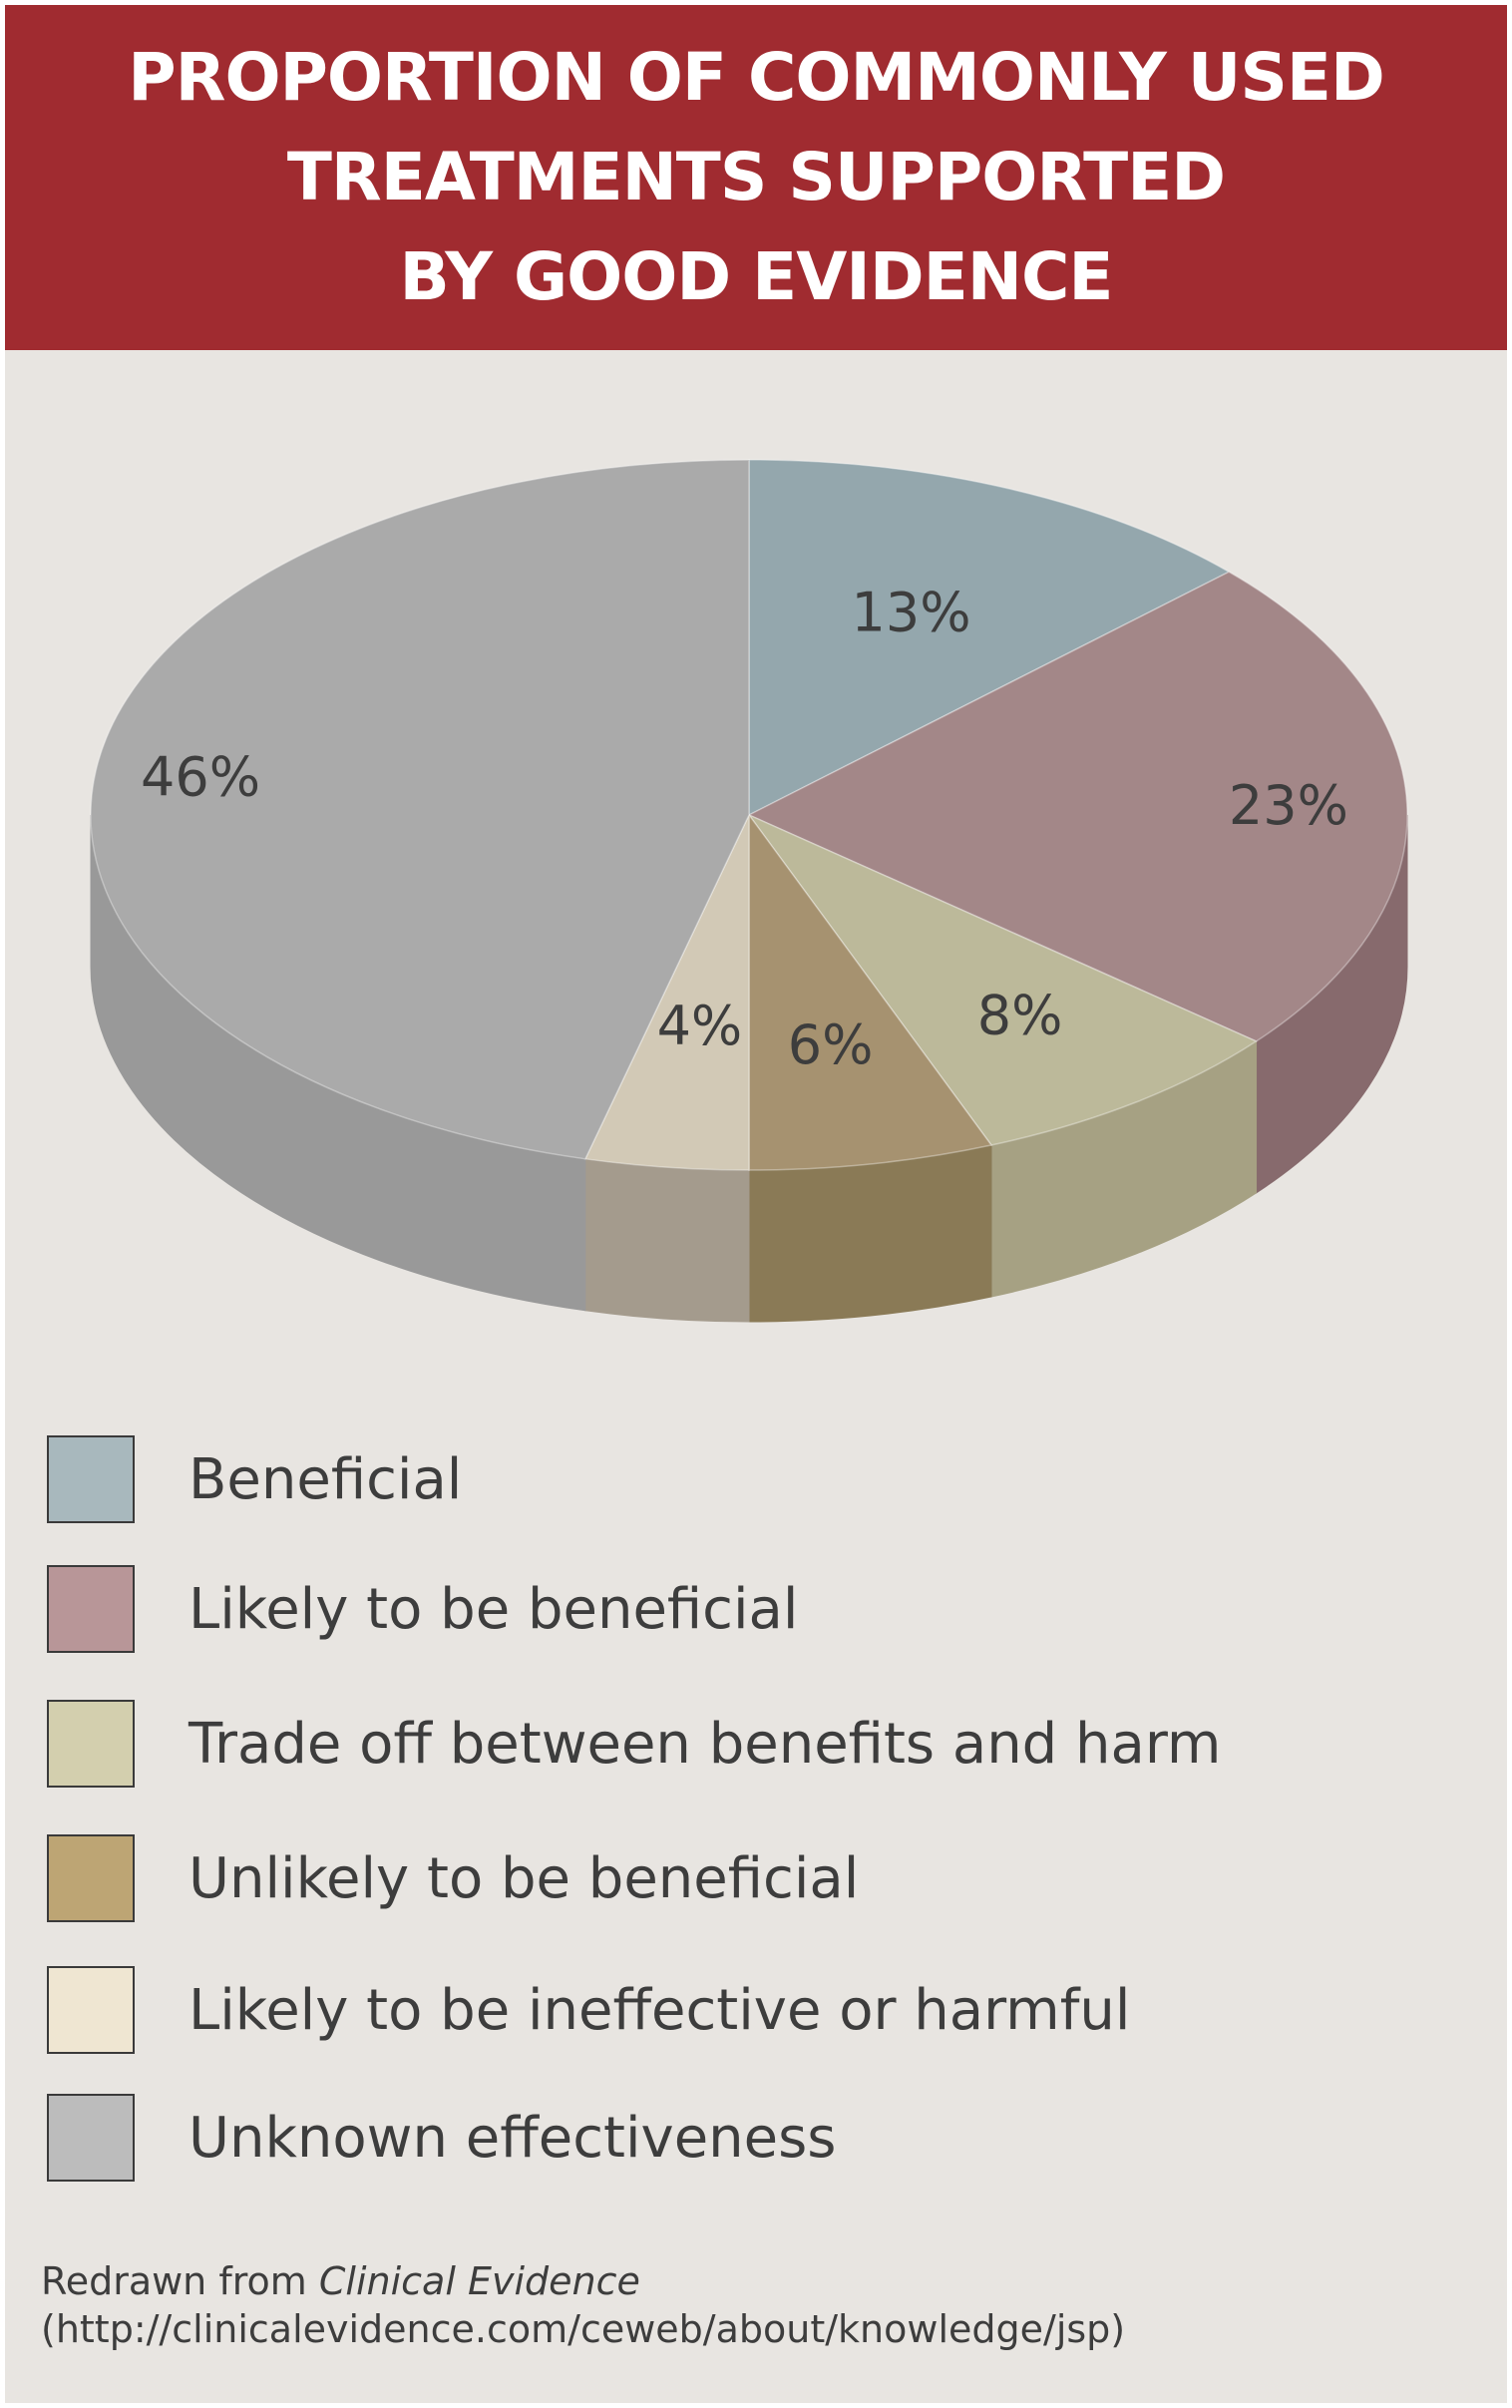 Image resolution: width=1512 pixels, height=2408 pixels. What do you see at coordinates (756, 78) in the screenshot?
I see `title-line-1: PROPORTION OF COMMONLY USED` at bounding box center [756, 78].